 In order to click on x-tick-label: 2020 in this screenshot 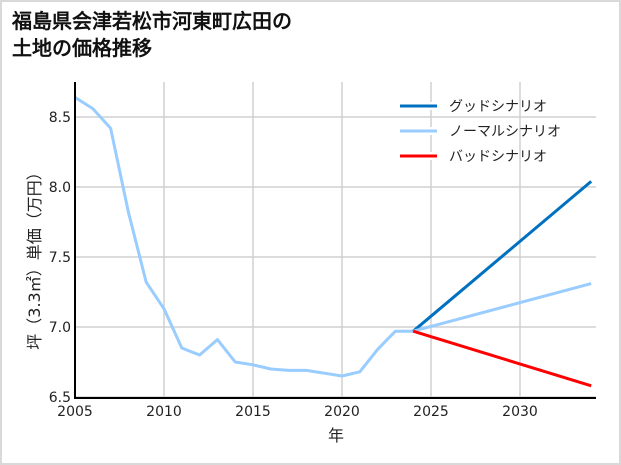, I will do `click(342, 412)`.